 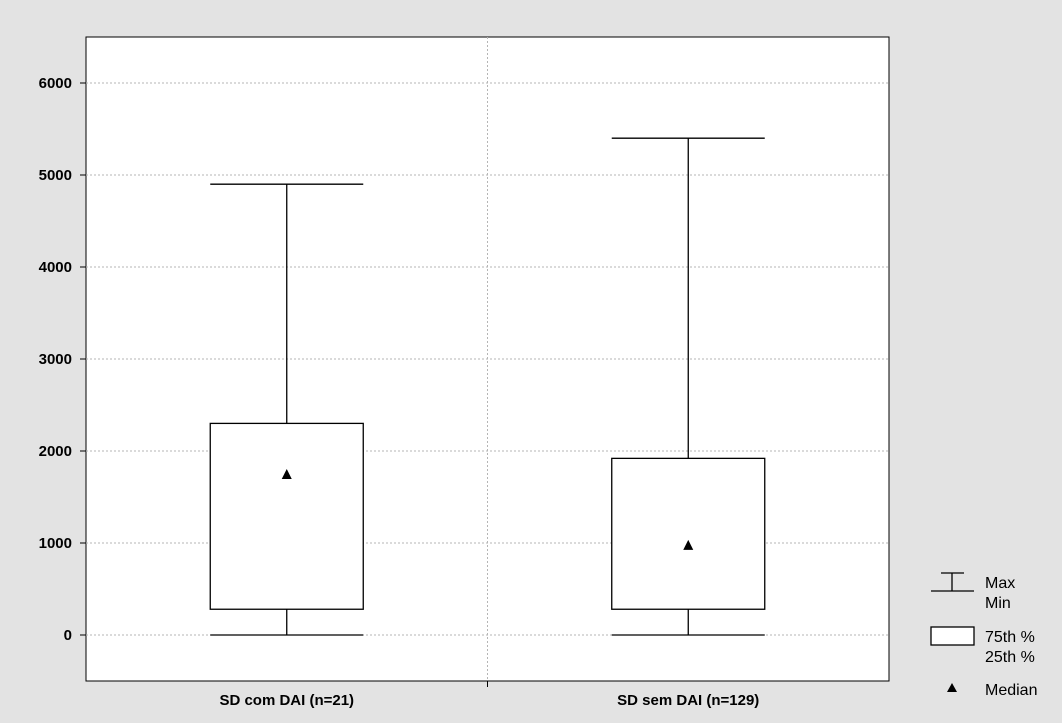 What do you see at coordinates (952, 636) in the screenshot?
I see `legend-box-symbol` at bounding box center [952, 636].